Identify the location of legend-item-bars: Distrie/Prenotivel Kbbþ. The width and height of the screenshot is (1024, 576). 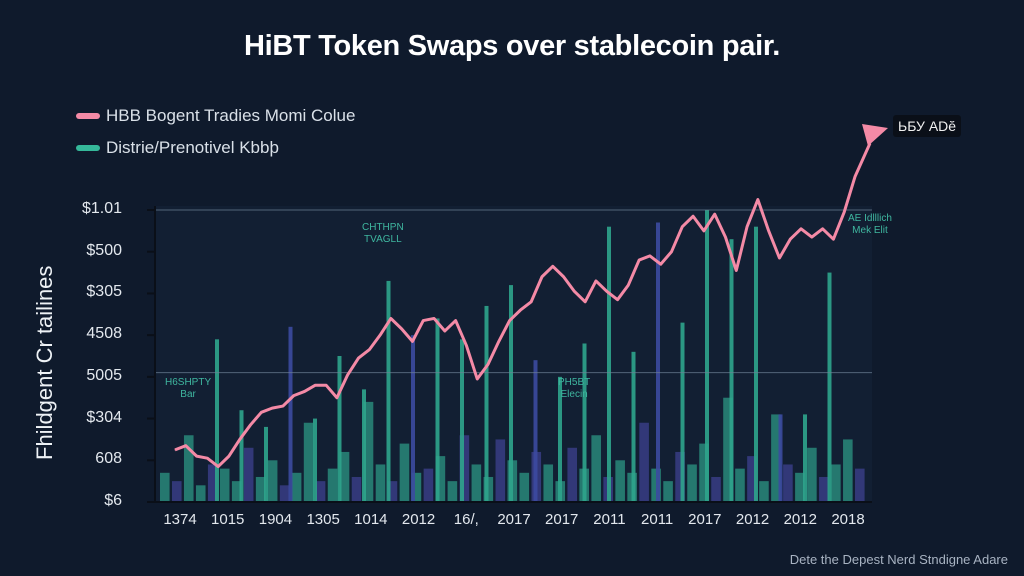
(215, 148).